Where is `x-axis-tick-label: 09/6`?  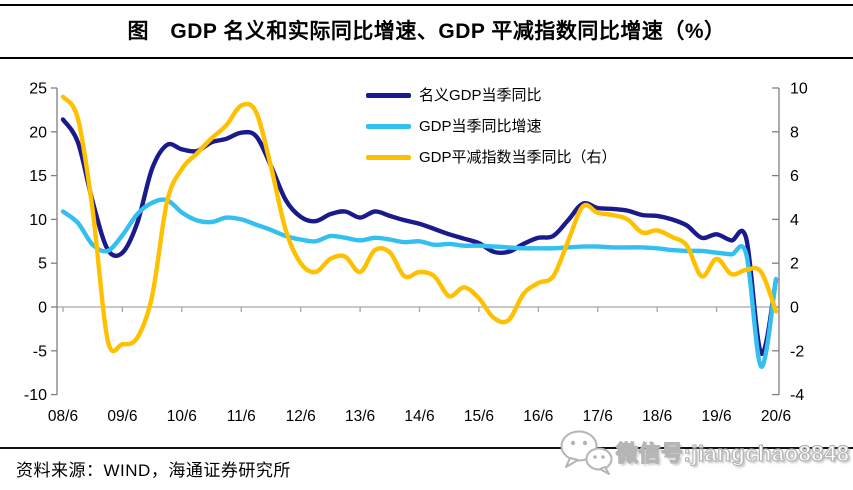
x-axis-tick-label: 09/6 is located at coordinates (122, 416).